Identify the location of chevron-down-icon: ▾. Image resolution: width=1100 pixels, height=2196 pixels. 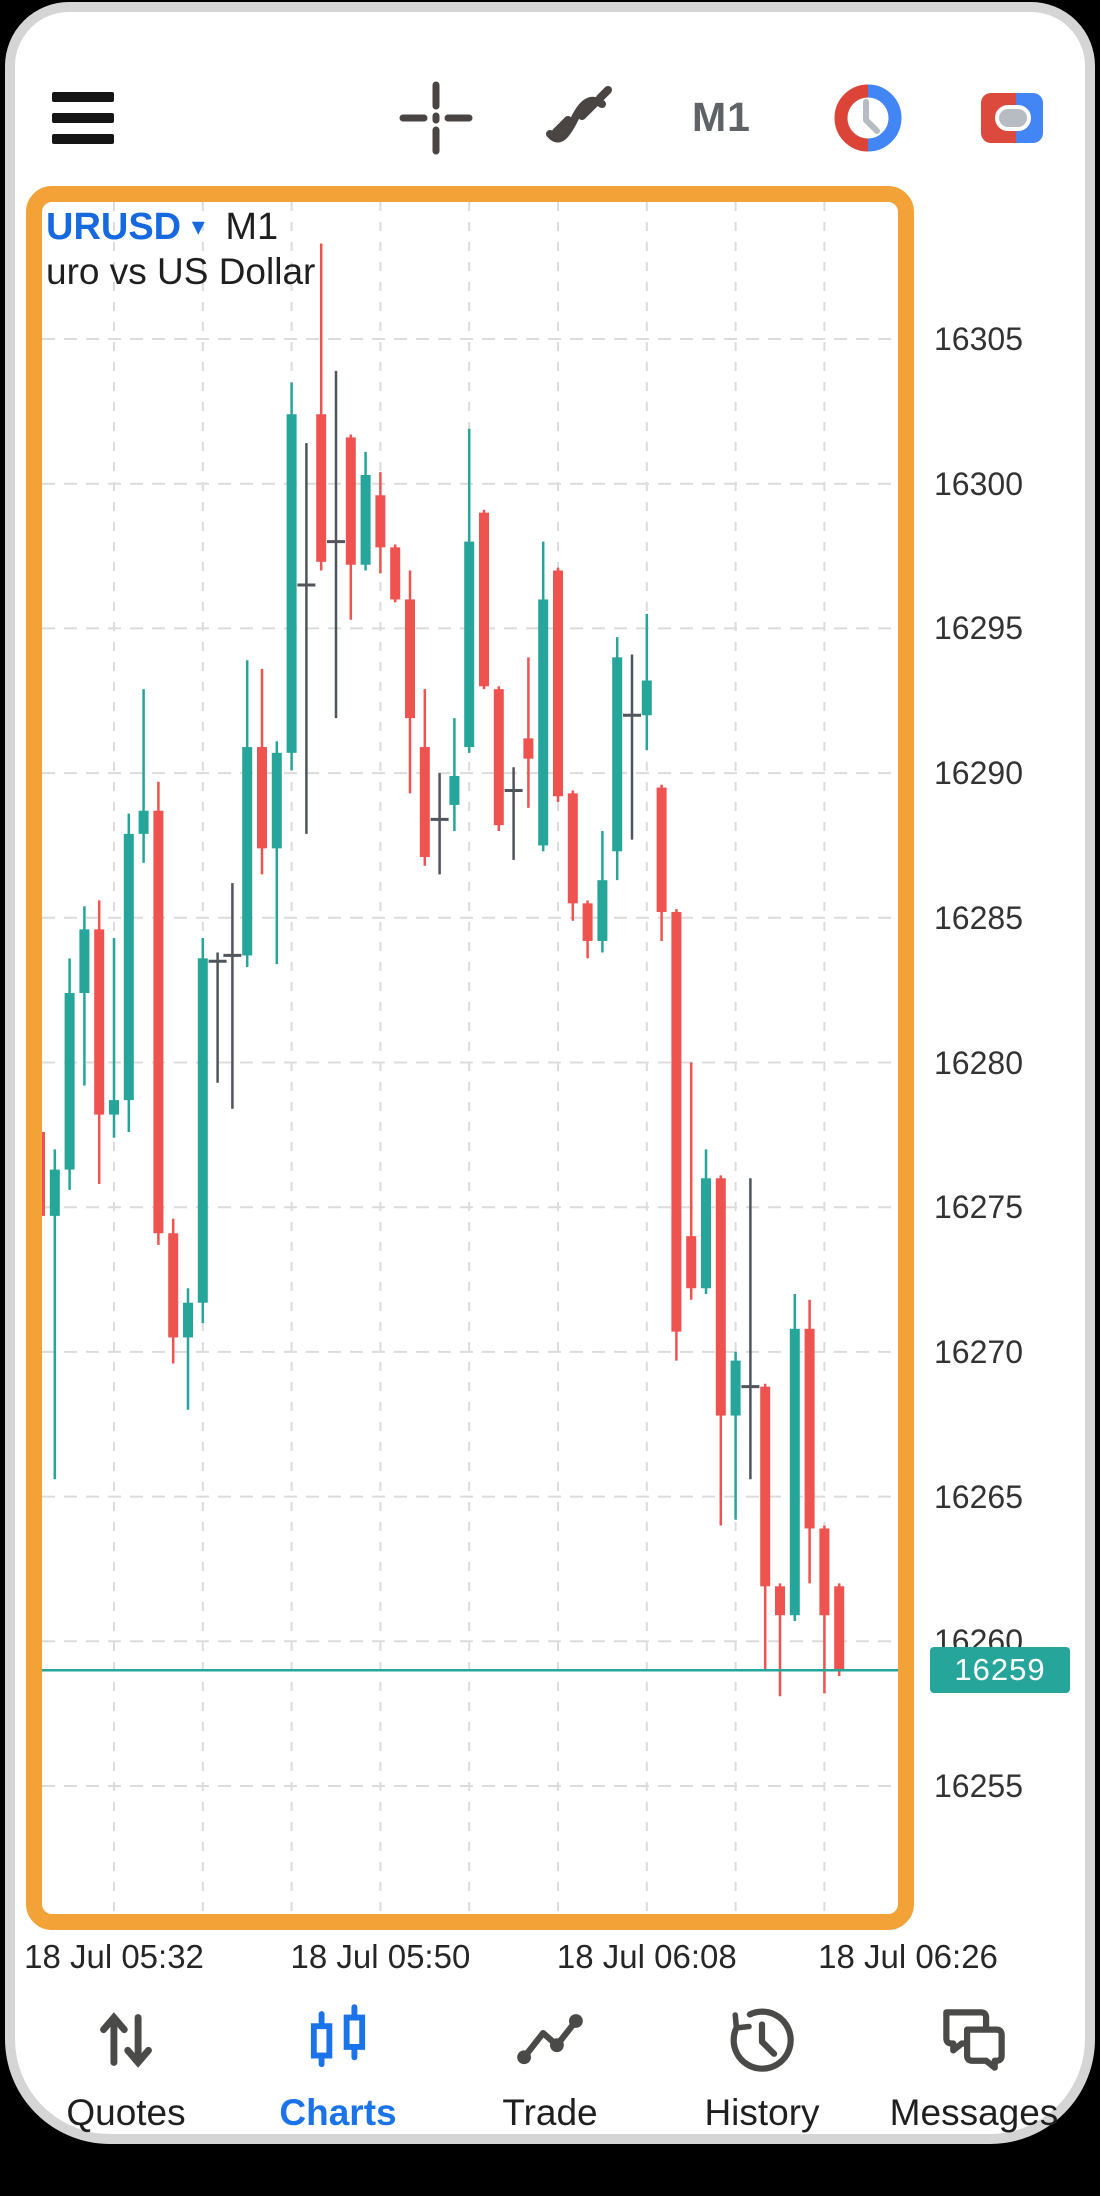
(198, 226).